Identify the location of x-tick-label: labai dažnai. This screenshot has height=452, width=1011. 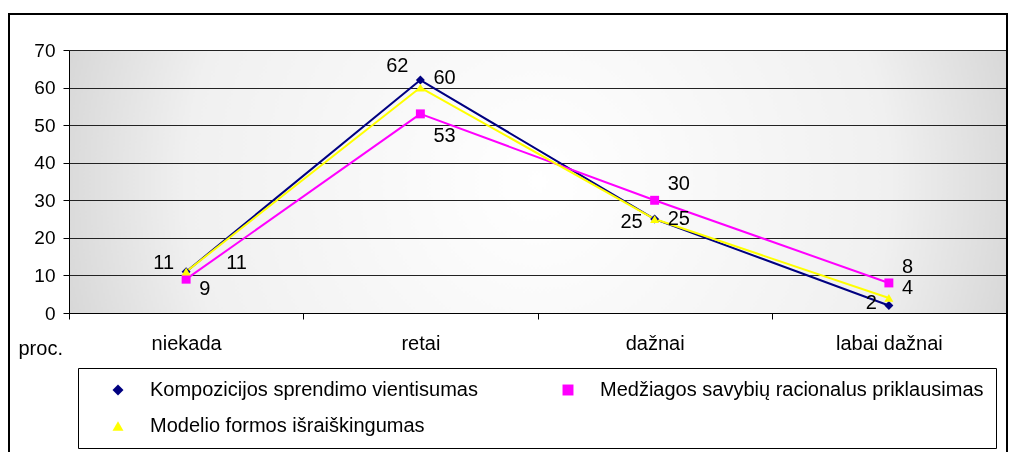
(889, 342).